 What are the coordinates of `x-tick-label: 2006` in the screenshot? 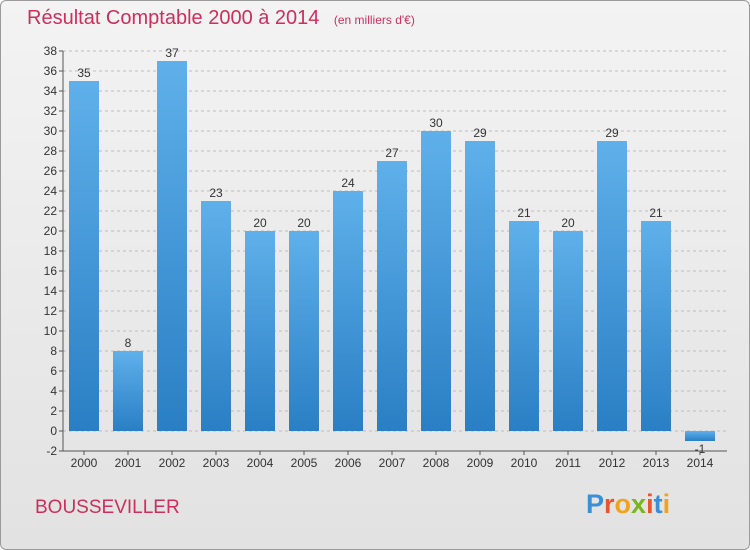 It's located at (348, 463).